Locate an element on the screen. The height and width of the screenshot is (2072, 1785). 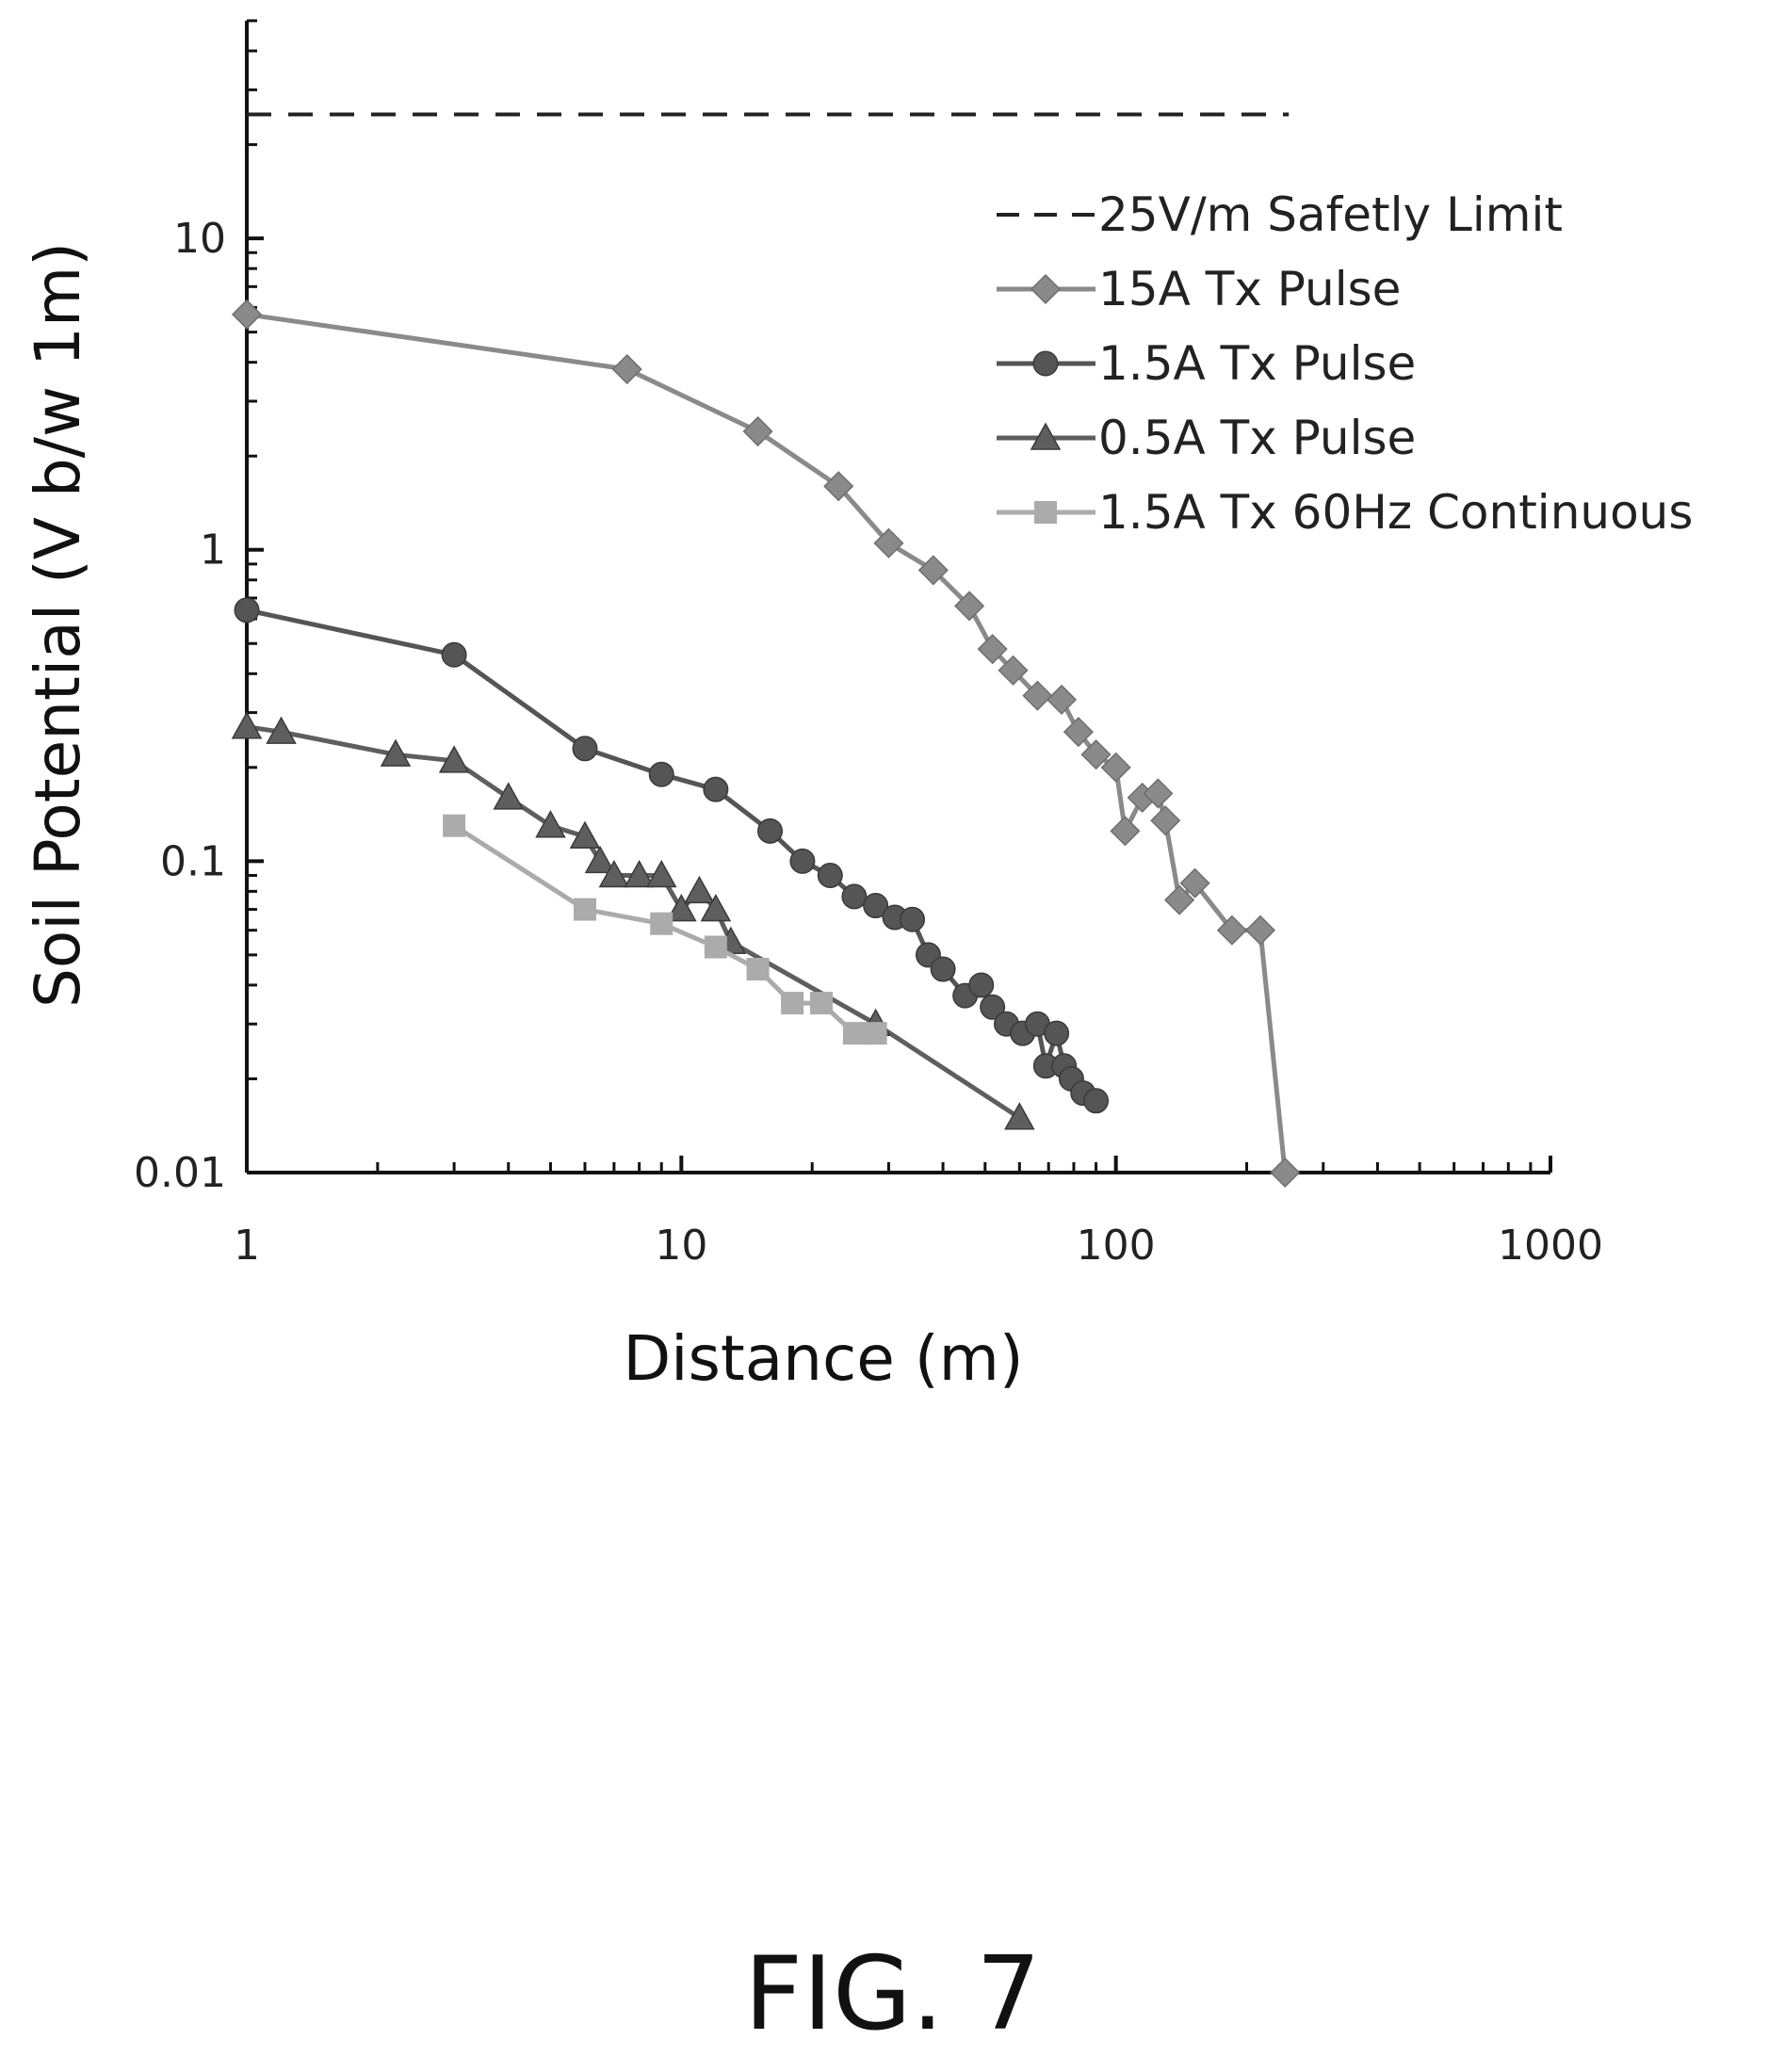
y-axis-title: Soil Potential (V b/w 1m) is located at coordinates (58, 625).